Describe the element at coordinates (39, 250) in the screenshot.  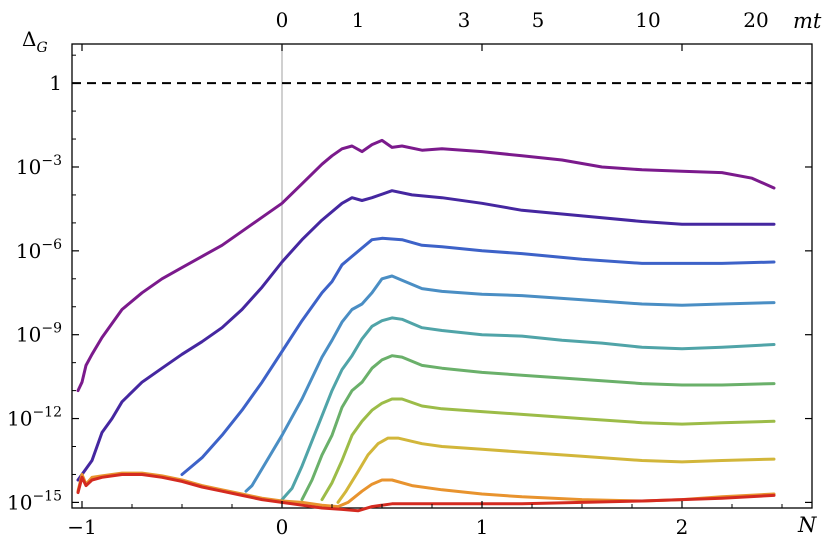
I see `y-tick-label: 10⁻⁶` at that location.